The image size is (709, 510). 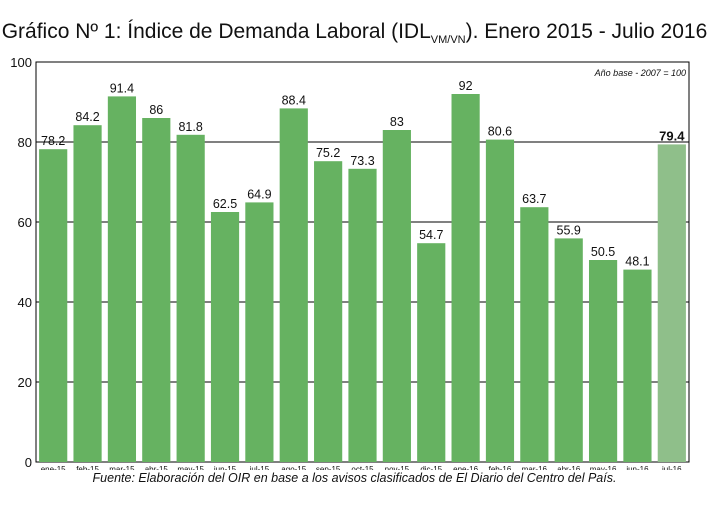 I want to click on chart-title-suffix: ). Enero 2015 - Julio 2016, so click(x=586, y=31).